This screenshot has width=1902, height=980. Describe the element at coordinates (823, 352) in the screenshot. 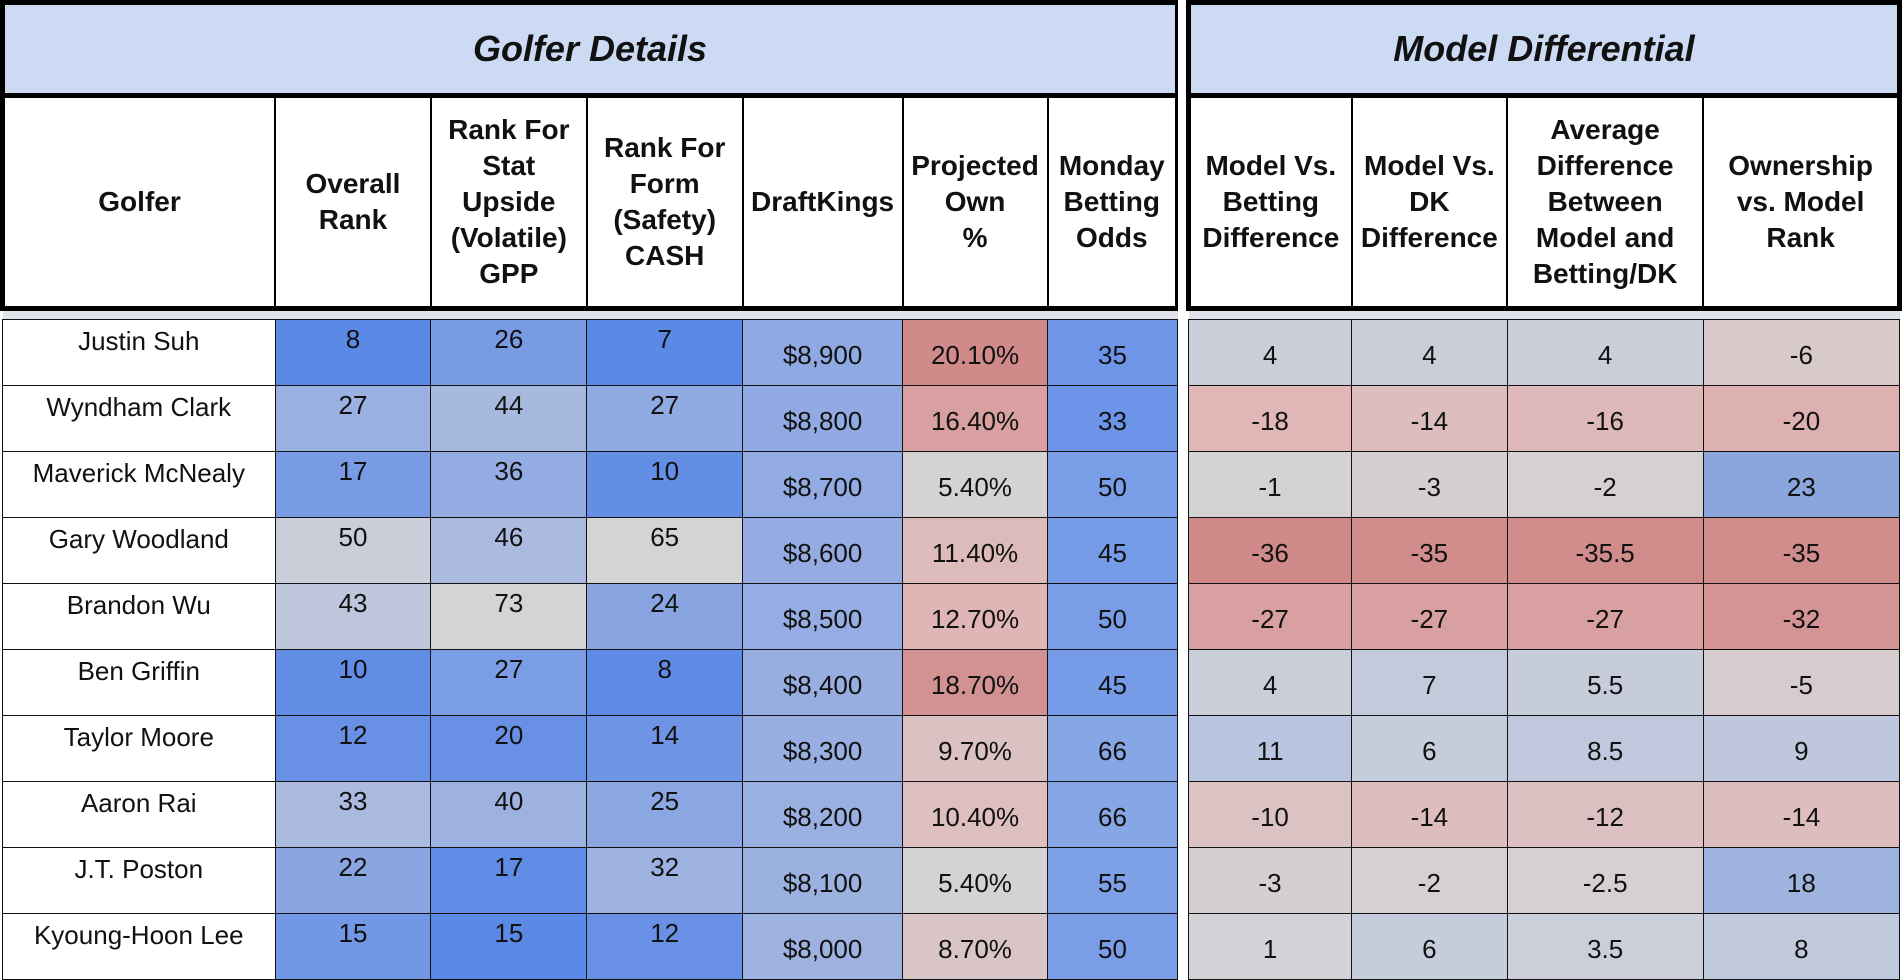

I see `draftkings-salary-cell: $8,900` at that location.